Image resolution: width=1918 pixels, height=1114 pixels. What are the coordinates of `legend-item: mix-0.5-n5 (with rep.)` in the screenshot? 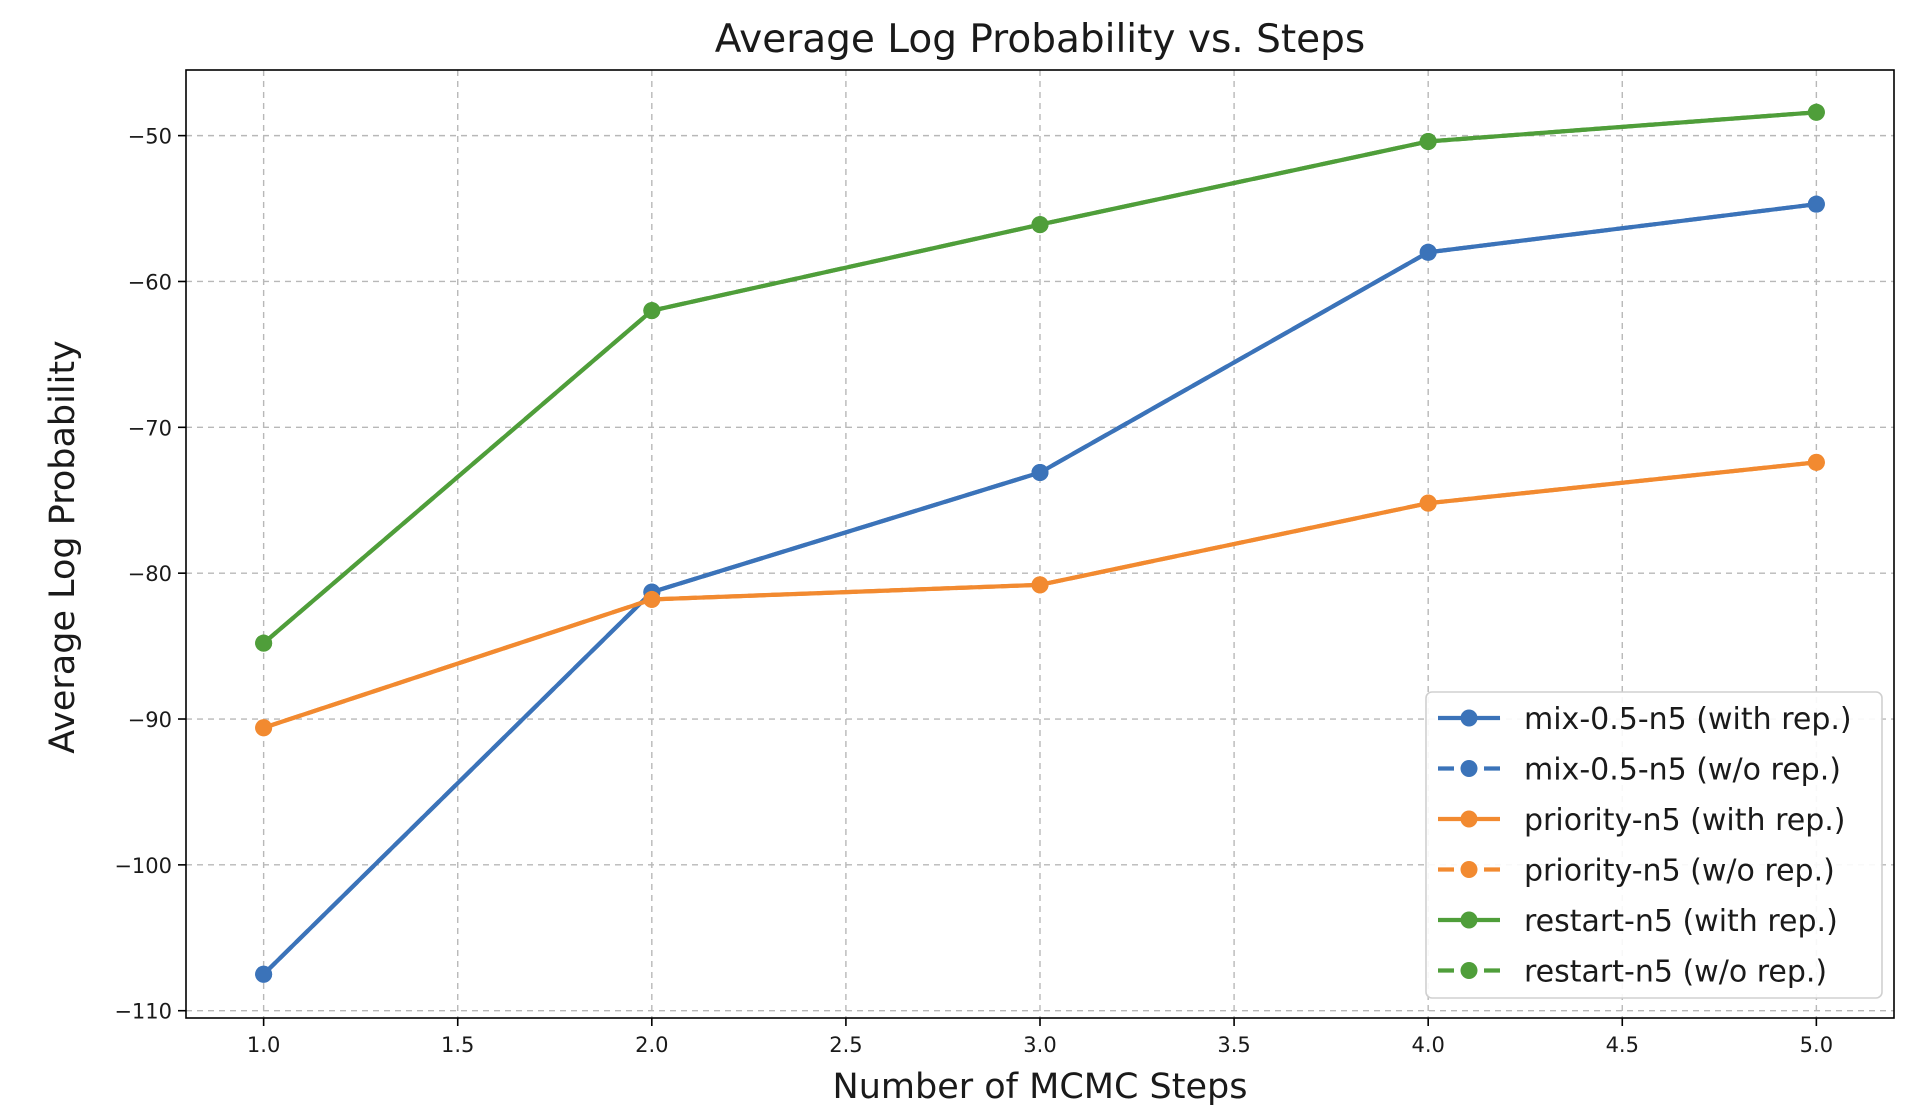 It's located at (1645, 719).